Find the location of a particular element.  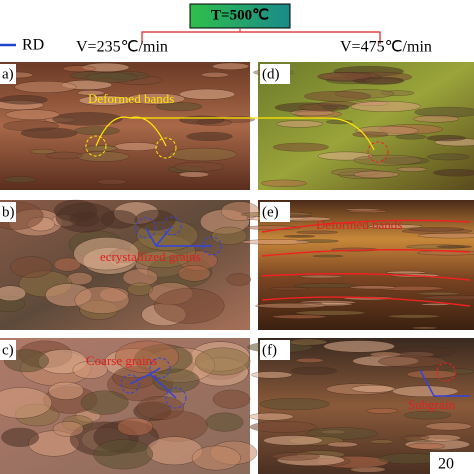

panel-label: b) is located at coordinates (8, 212).